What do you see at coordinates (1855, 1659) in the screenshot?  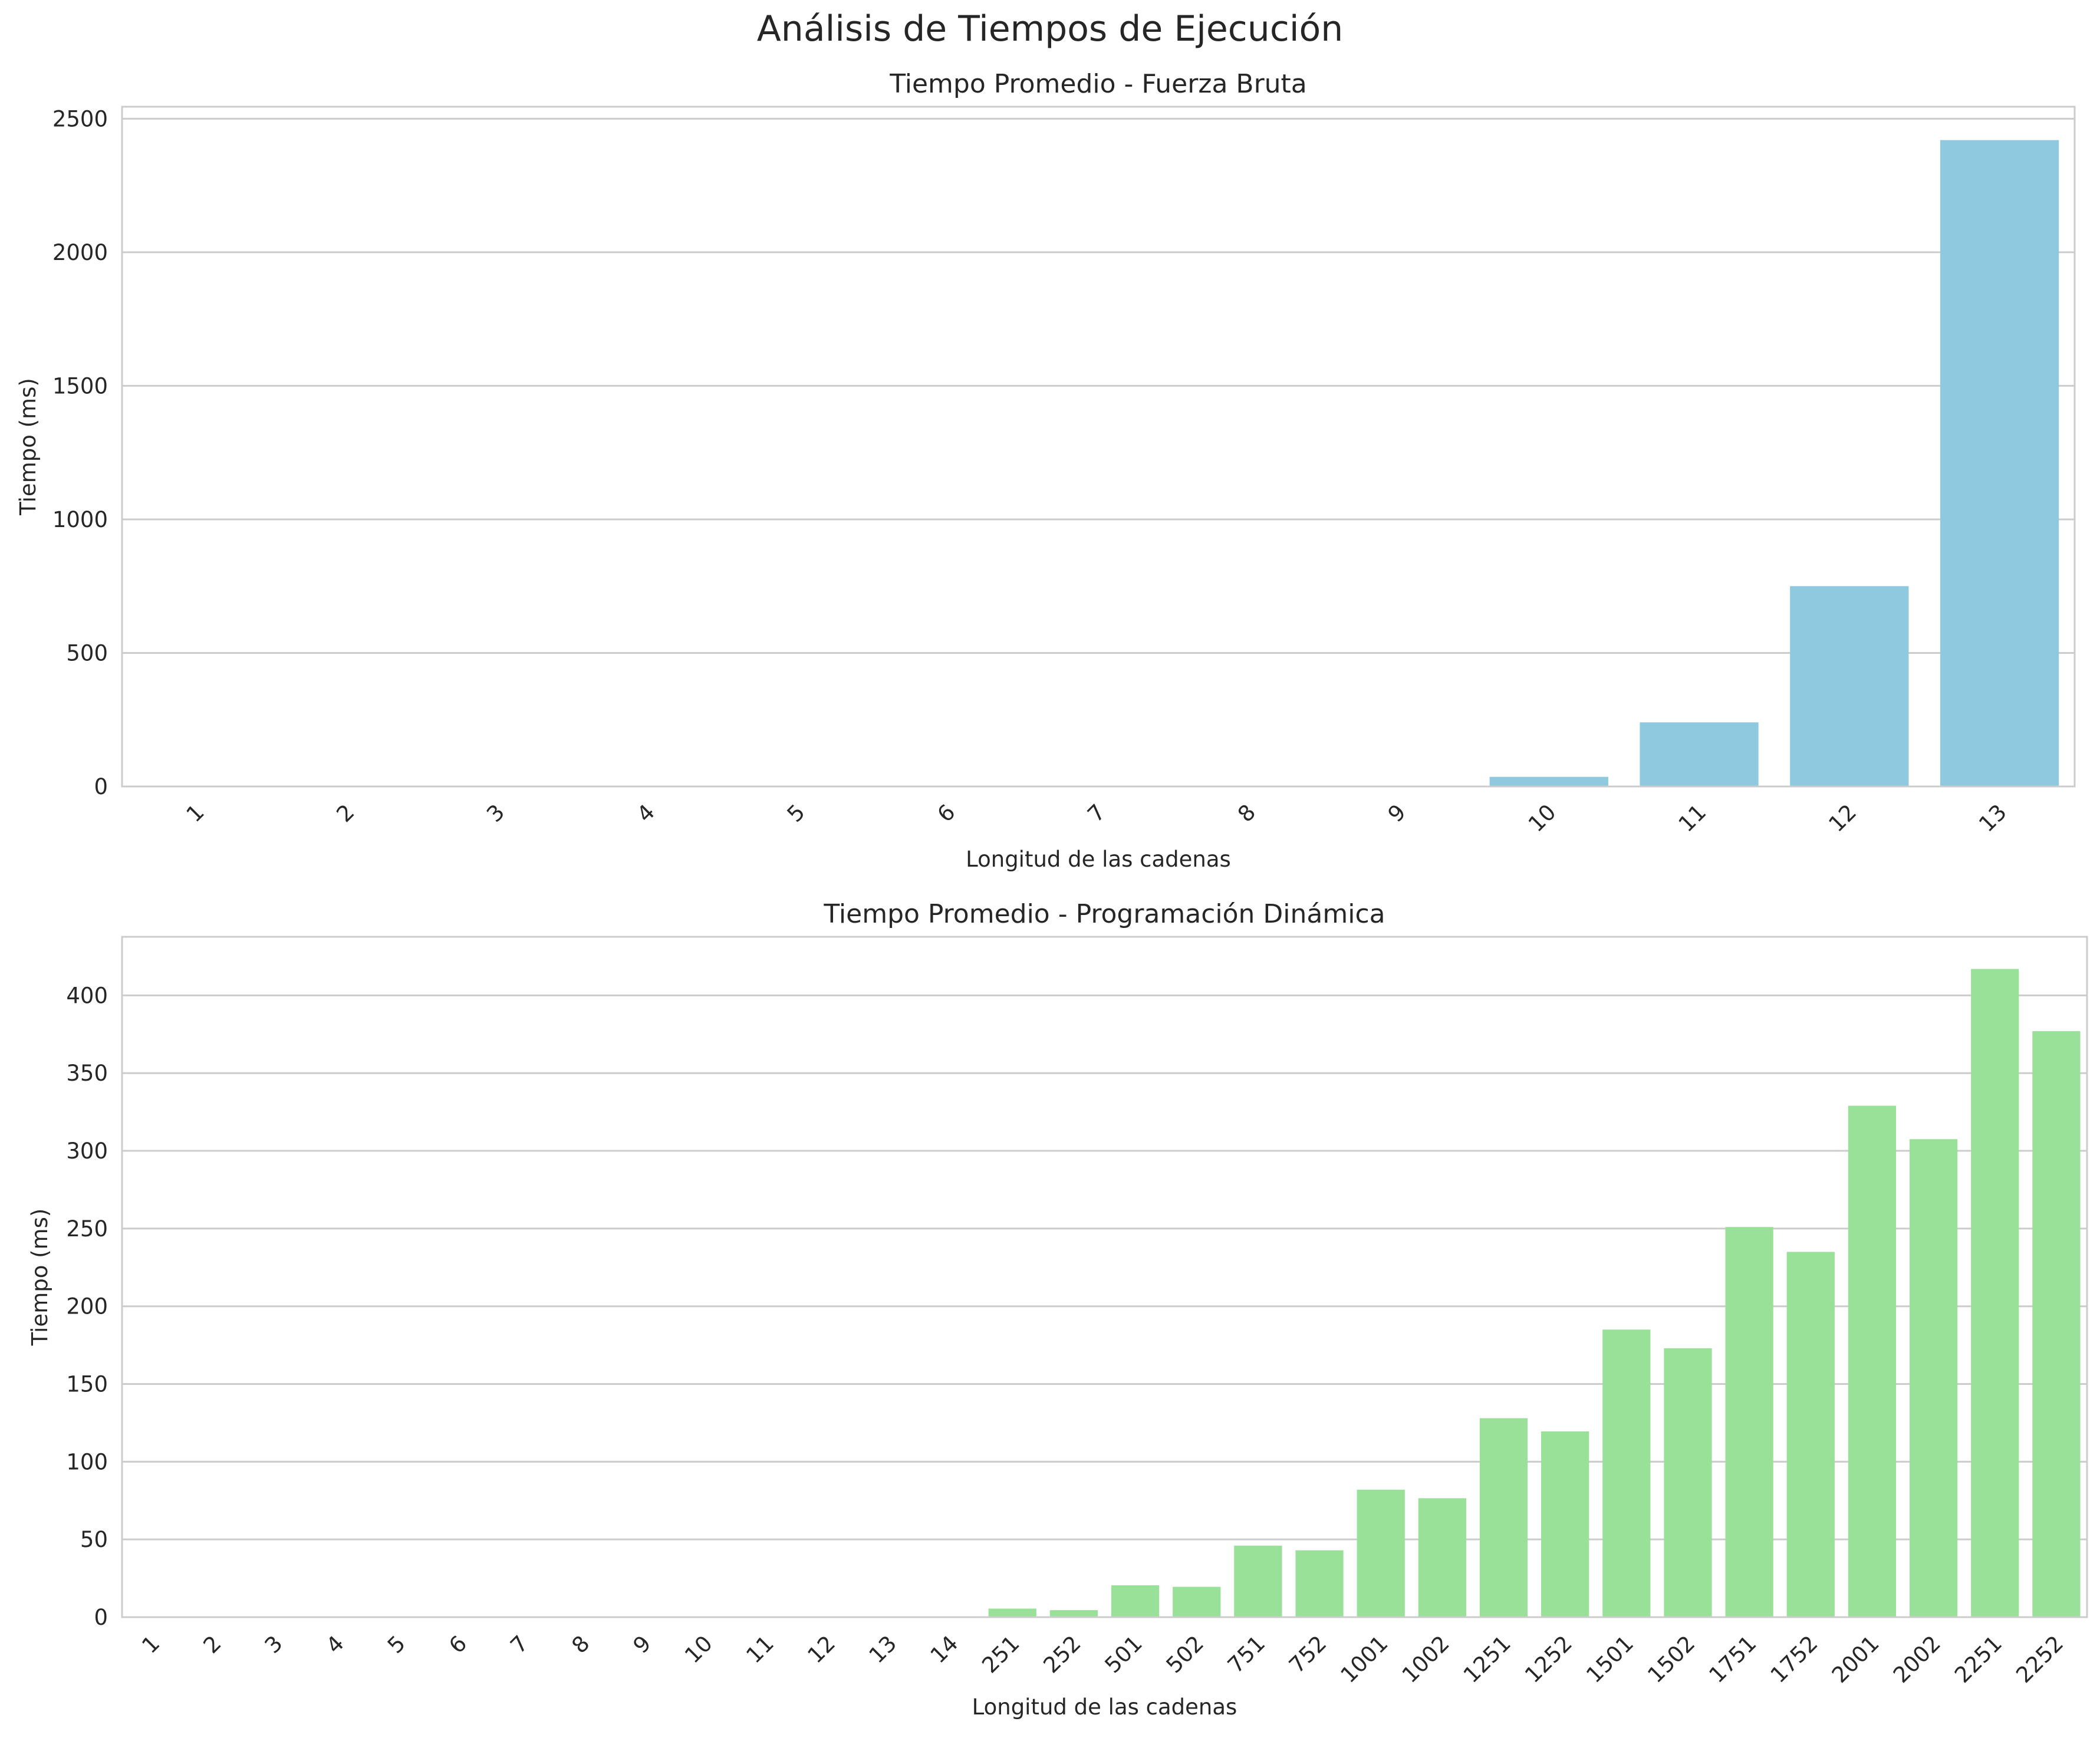 I see `x-tick-label: 2001` at bounding box center [1855, 1659].